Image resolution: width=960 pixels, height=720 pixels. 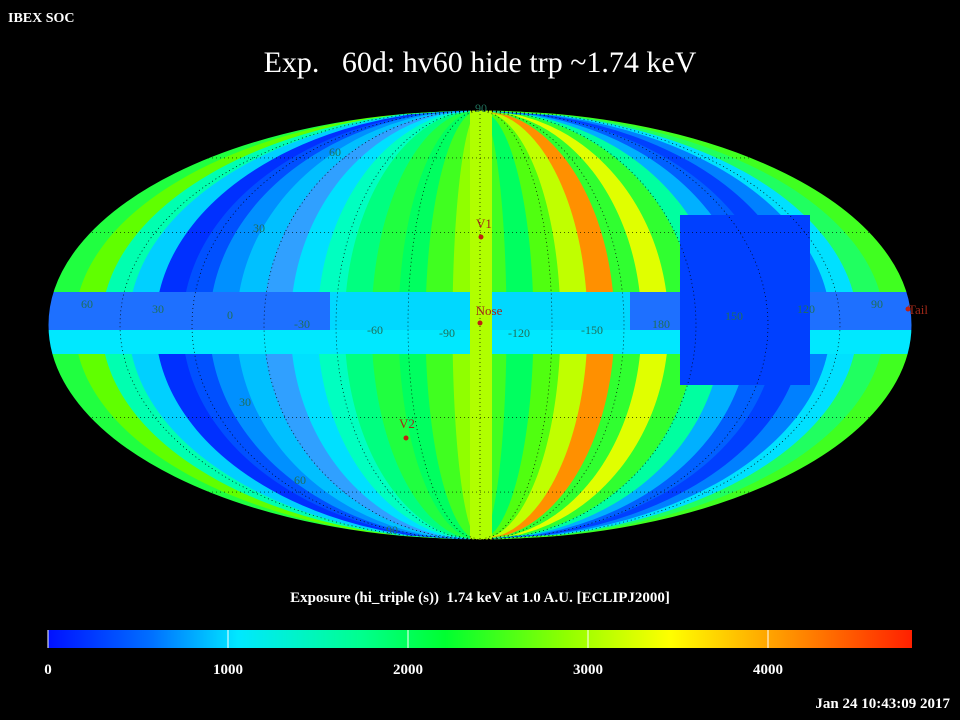 What do you see at coordinates (588, 670) in the screenshot?
I see `colorbar-tick-label: 3000` at bounding box center [588, 670].